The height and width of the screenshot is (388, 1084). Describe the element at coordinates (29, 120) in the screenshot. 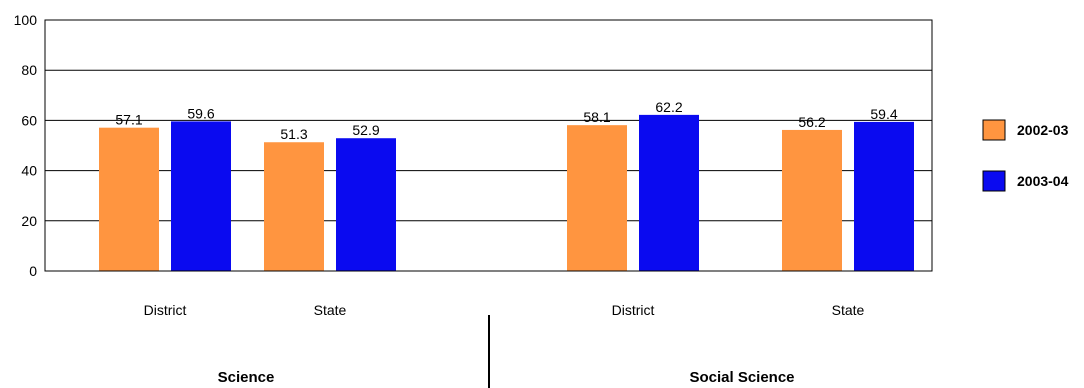

I see `y-tick-label: 60` at that location.